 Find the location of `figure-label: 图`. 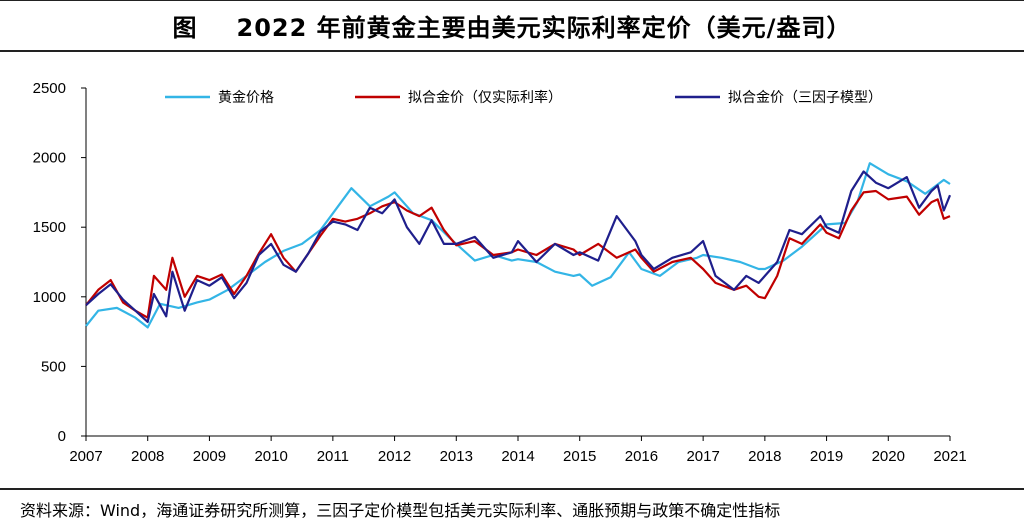

figure-label: 图 is located at coordinates (184, 28).